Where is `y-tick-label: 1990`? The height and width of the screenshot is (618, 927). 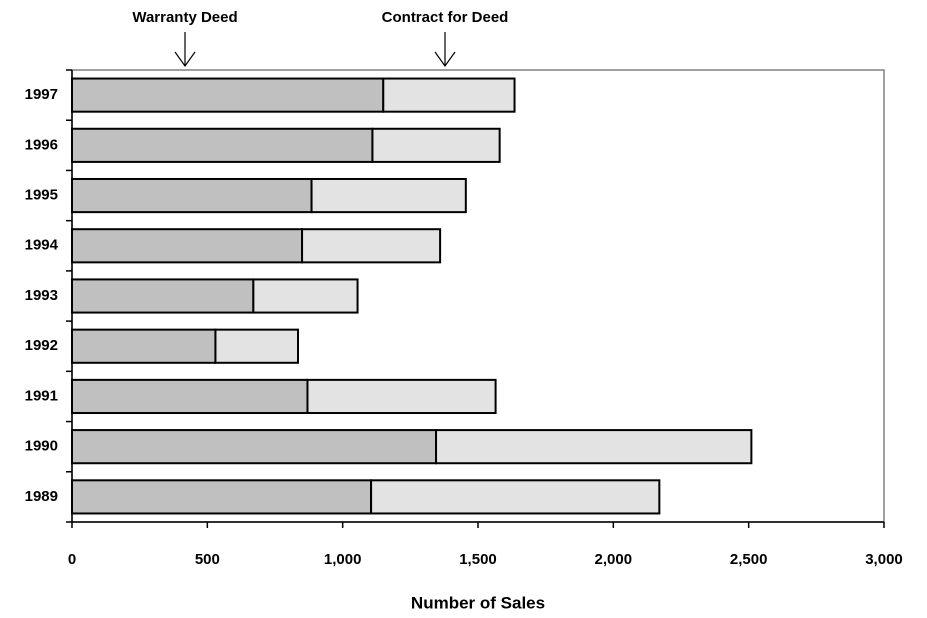
y-tick-label: 1990 is located at coordinates (41, 446).